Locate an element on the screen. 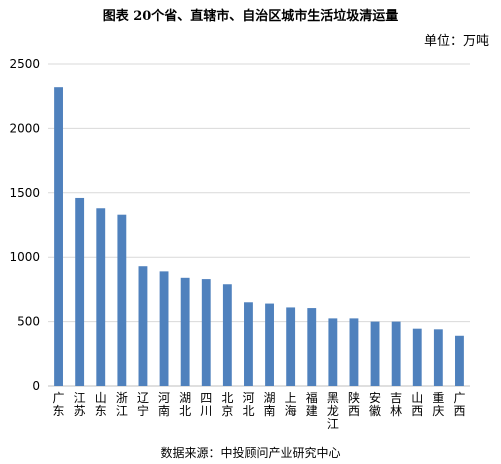  x-tick-label: 山东 is located at coordinates (101, 404).